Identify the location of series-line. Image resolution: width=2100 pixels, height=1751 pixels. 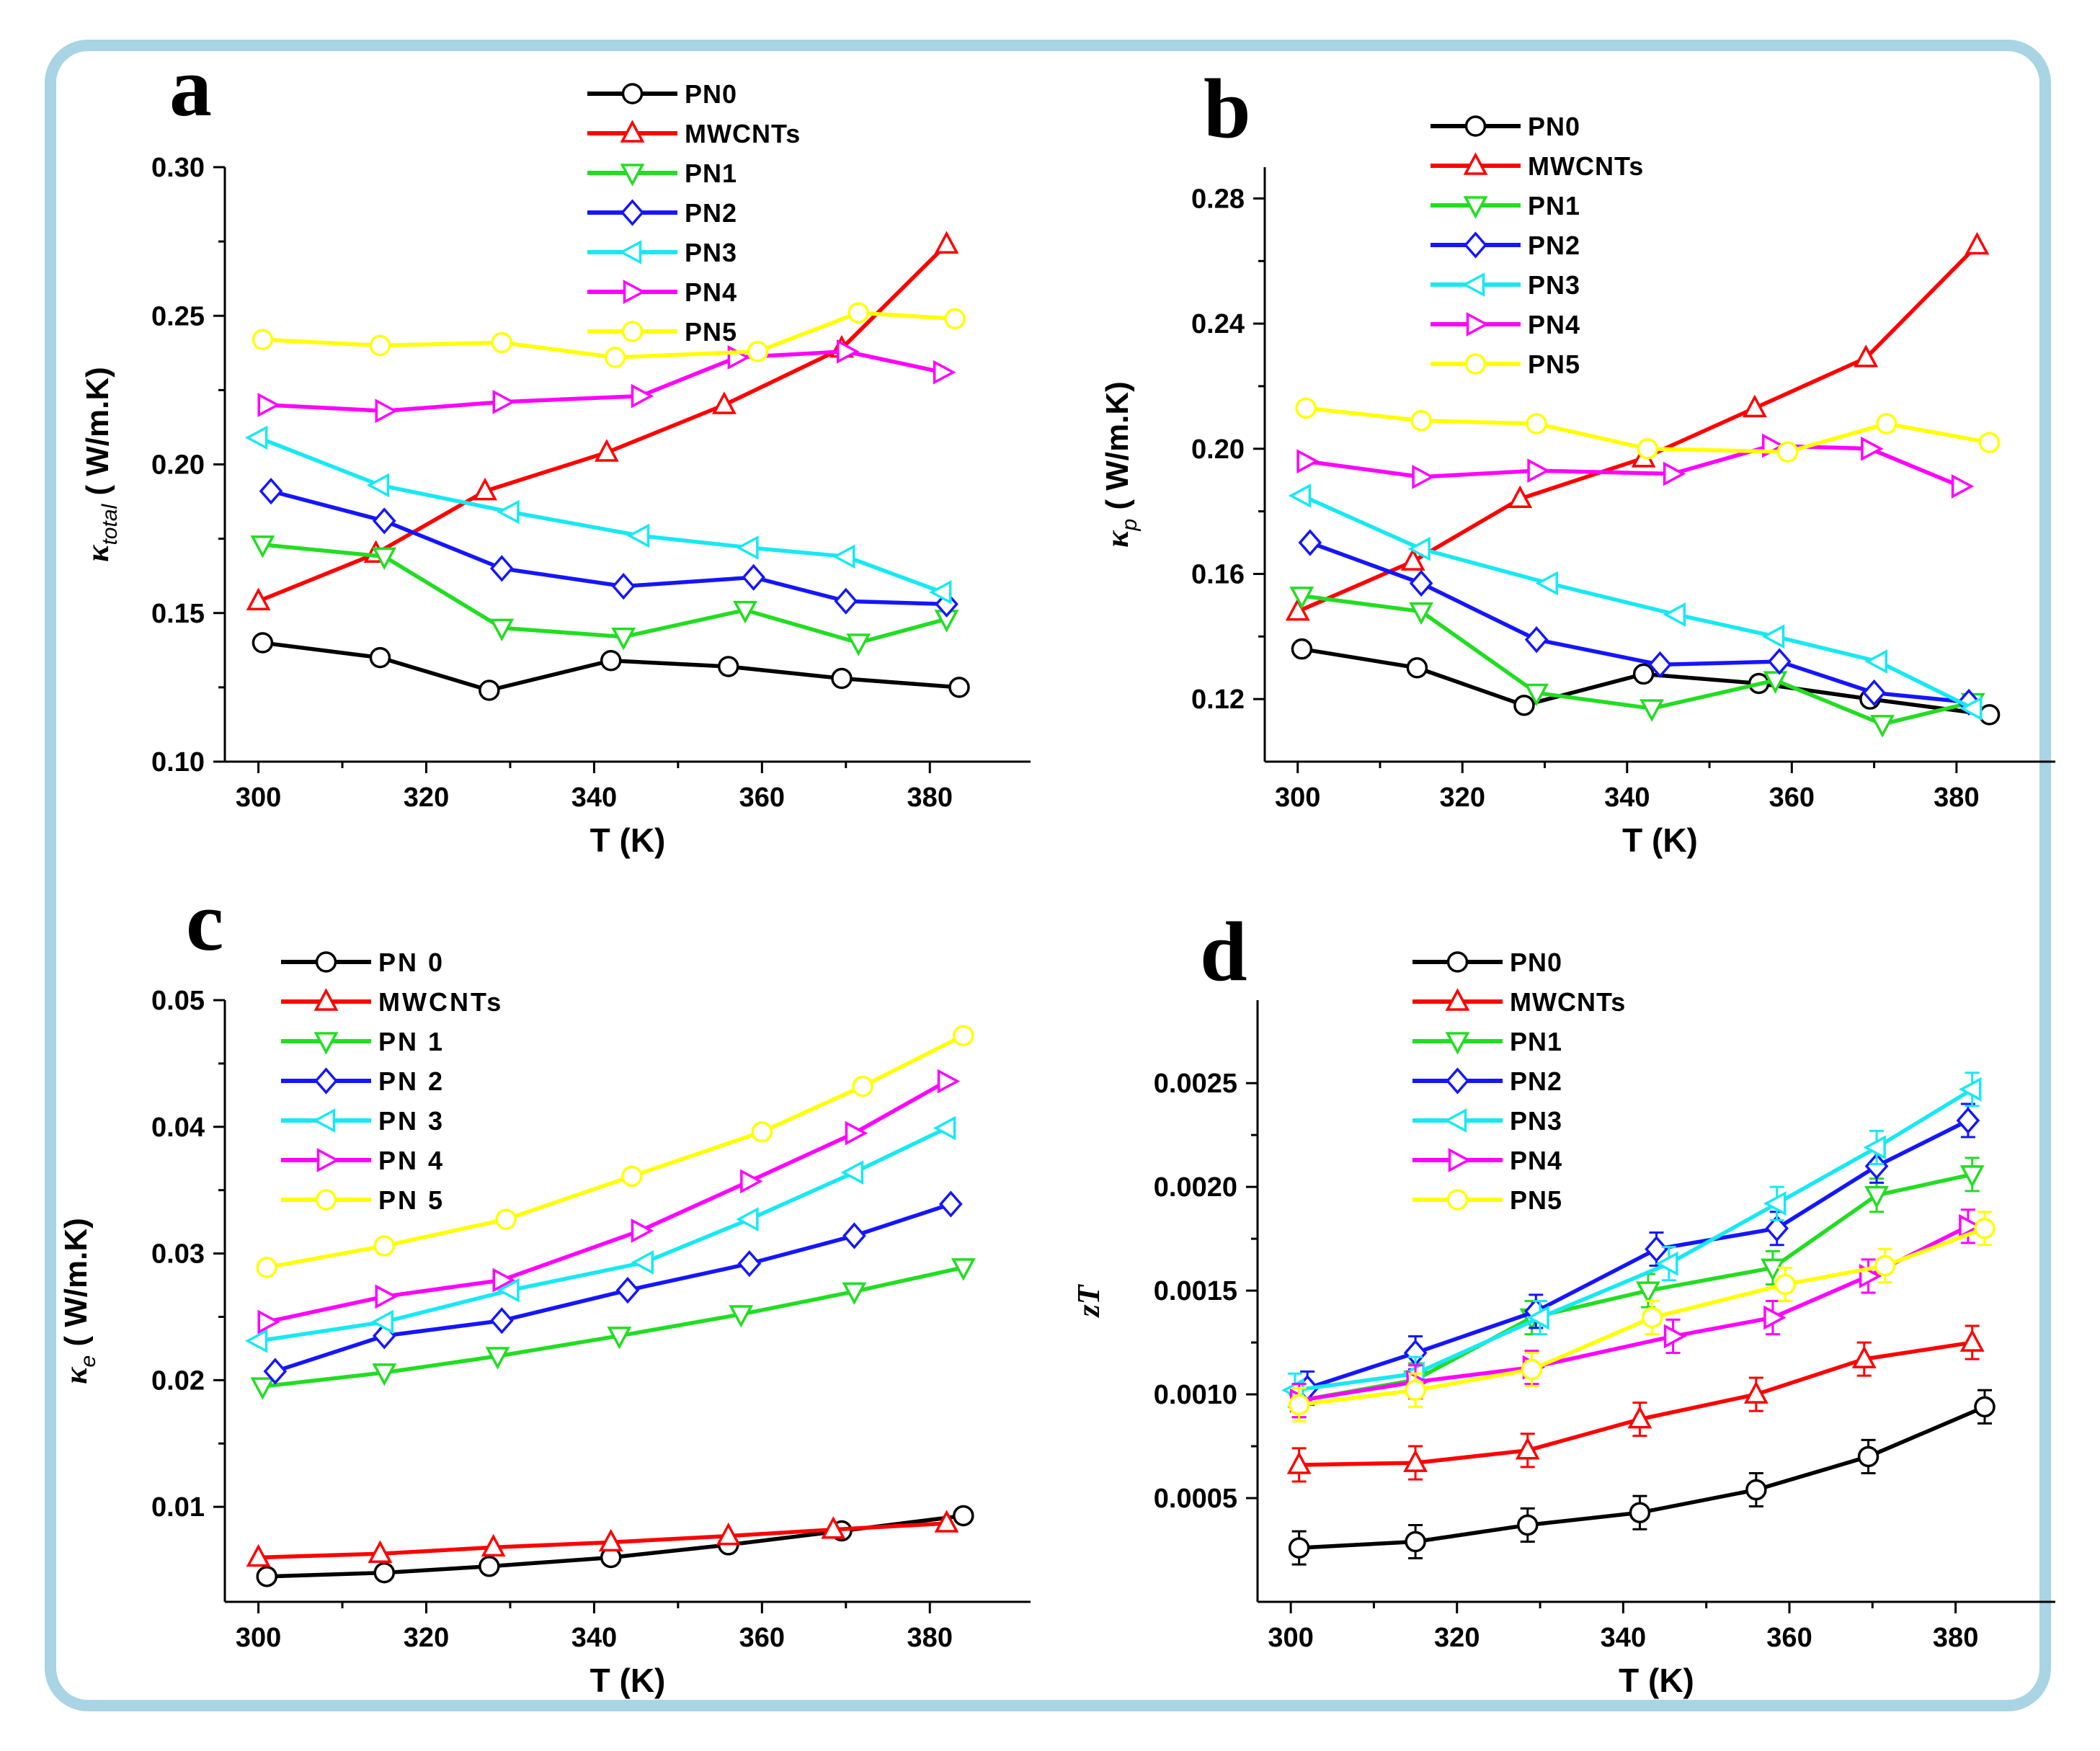
(1638, 1254).